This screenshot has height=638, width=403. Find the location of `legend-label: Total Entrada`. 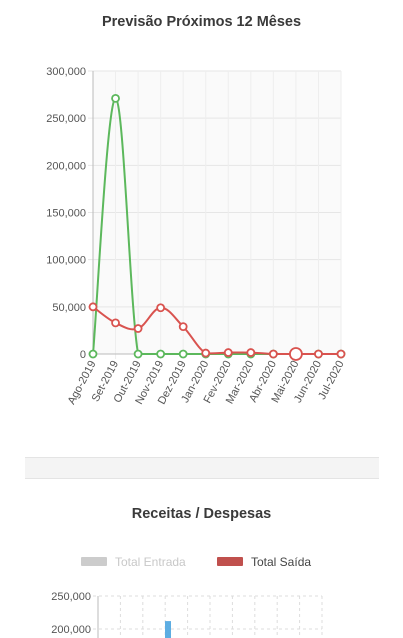

legend-label: Total Entrada is located at coordinates (150, 562).